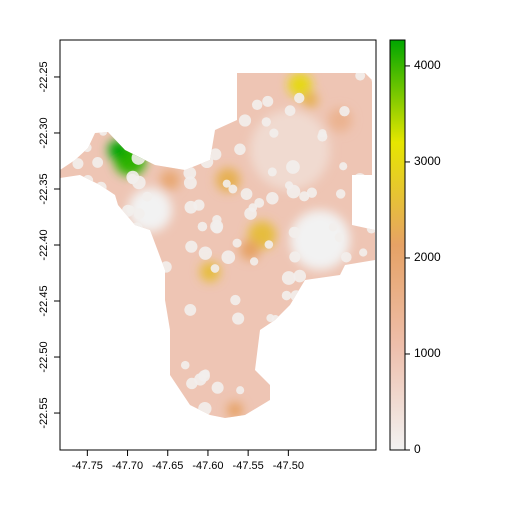 The image size is (512, 511). What do you see at coordinates (44, 132) in the screenshot?
I see `y-tick-label: -22.30` at bounding box center [44, 132].